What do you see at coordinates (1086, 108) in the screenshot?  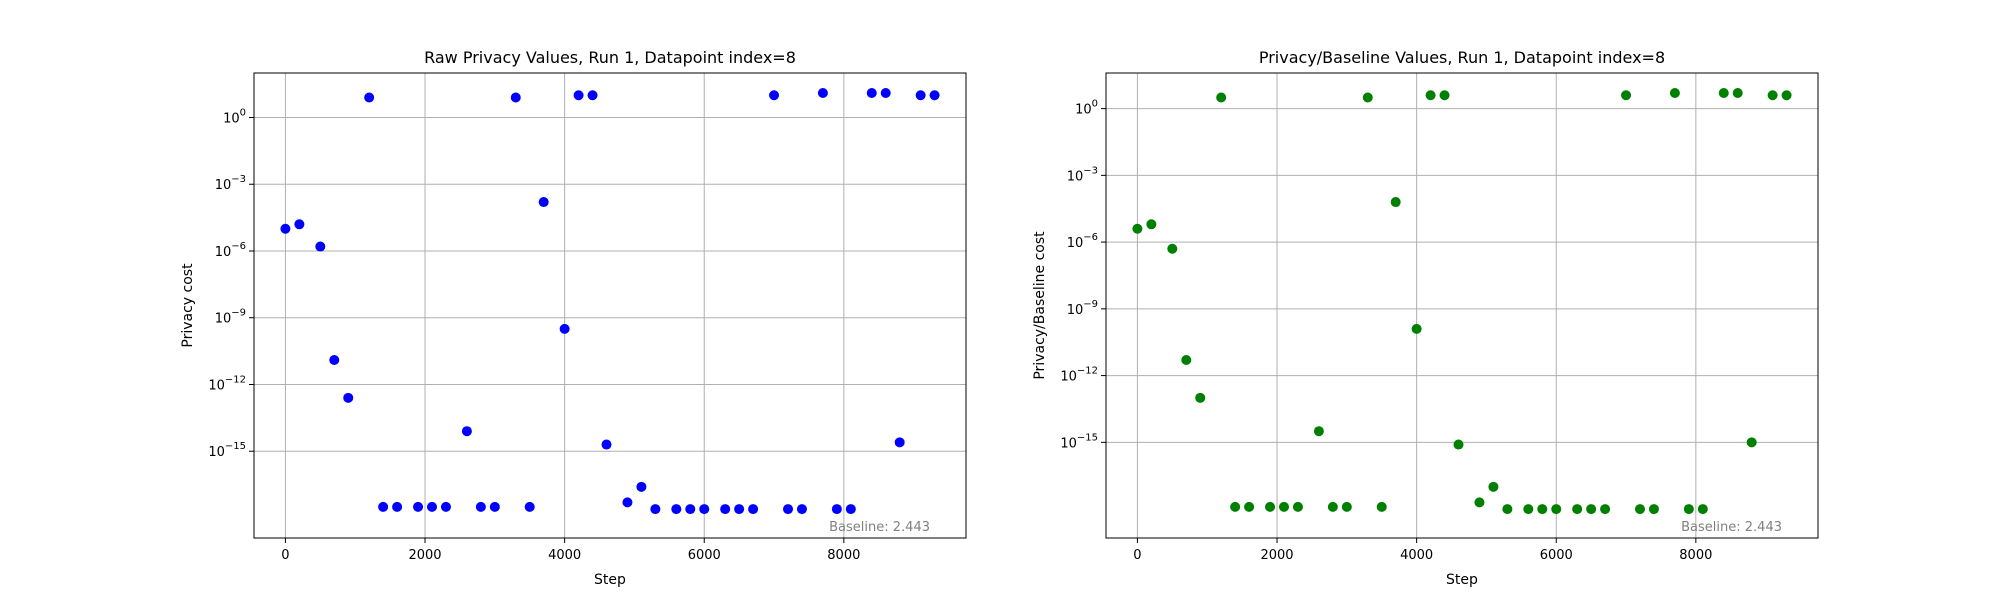 I see `y-tick-label: 10⁰` at bounding box center [1086, 108].